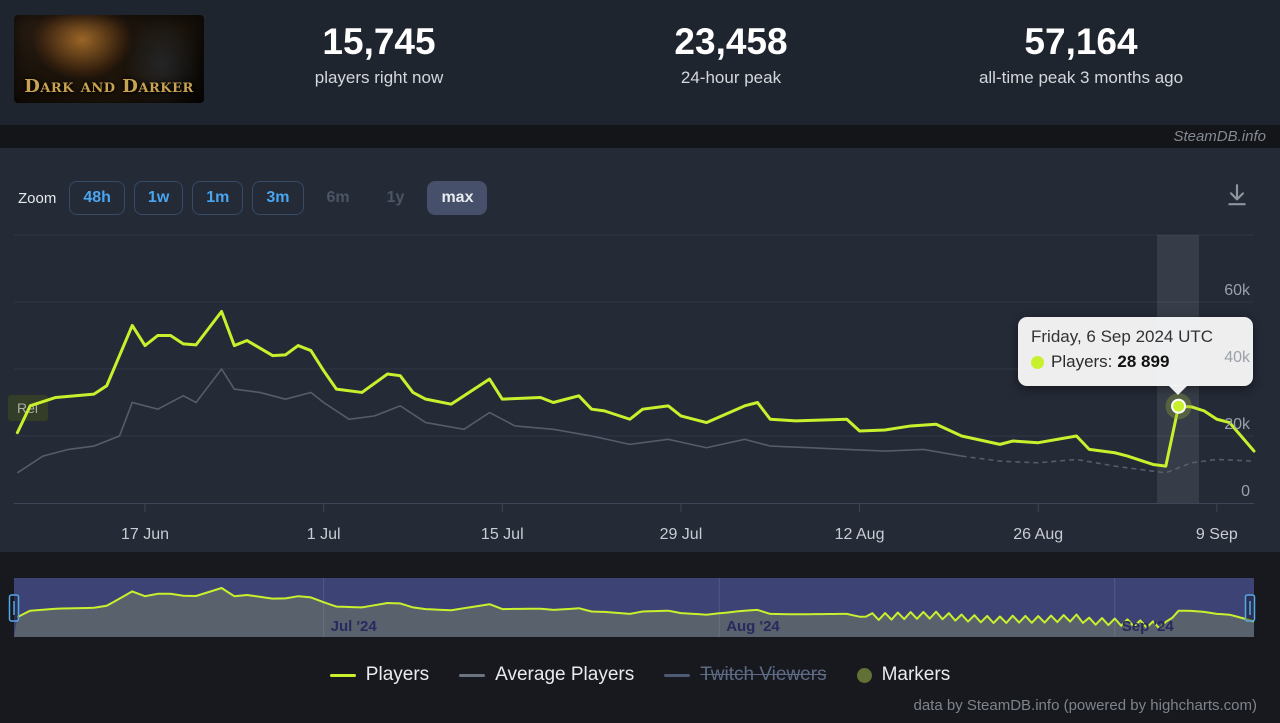  Describe the element at coordinates (489, 420) in the screenshot. I see `average-players-line` at that location.